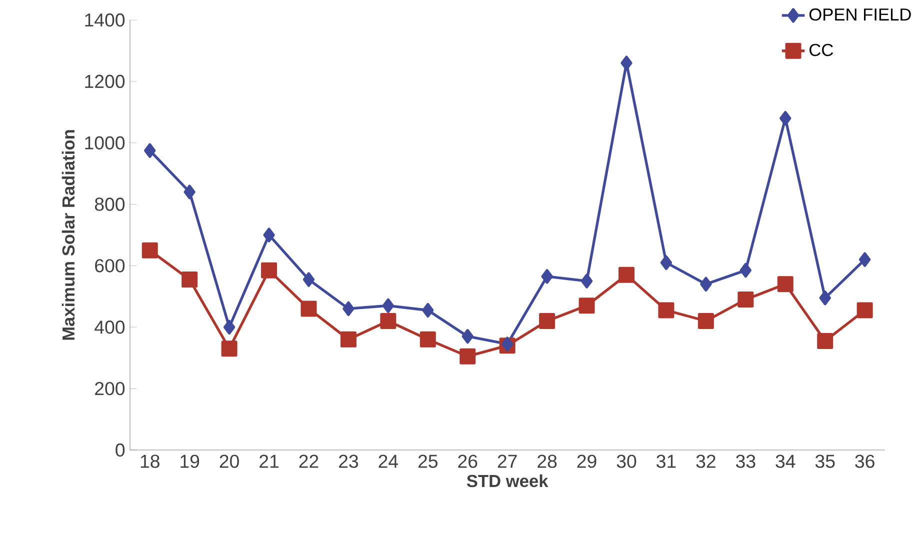 This screenshot has height=535, width=919. I want to click on x-tick-label: 32, so click(706, 461).